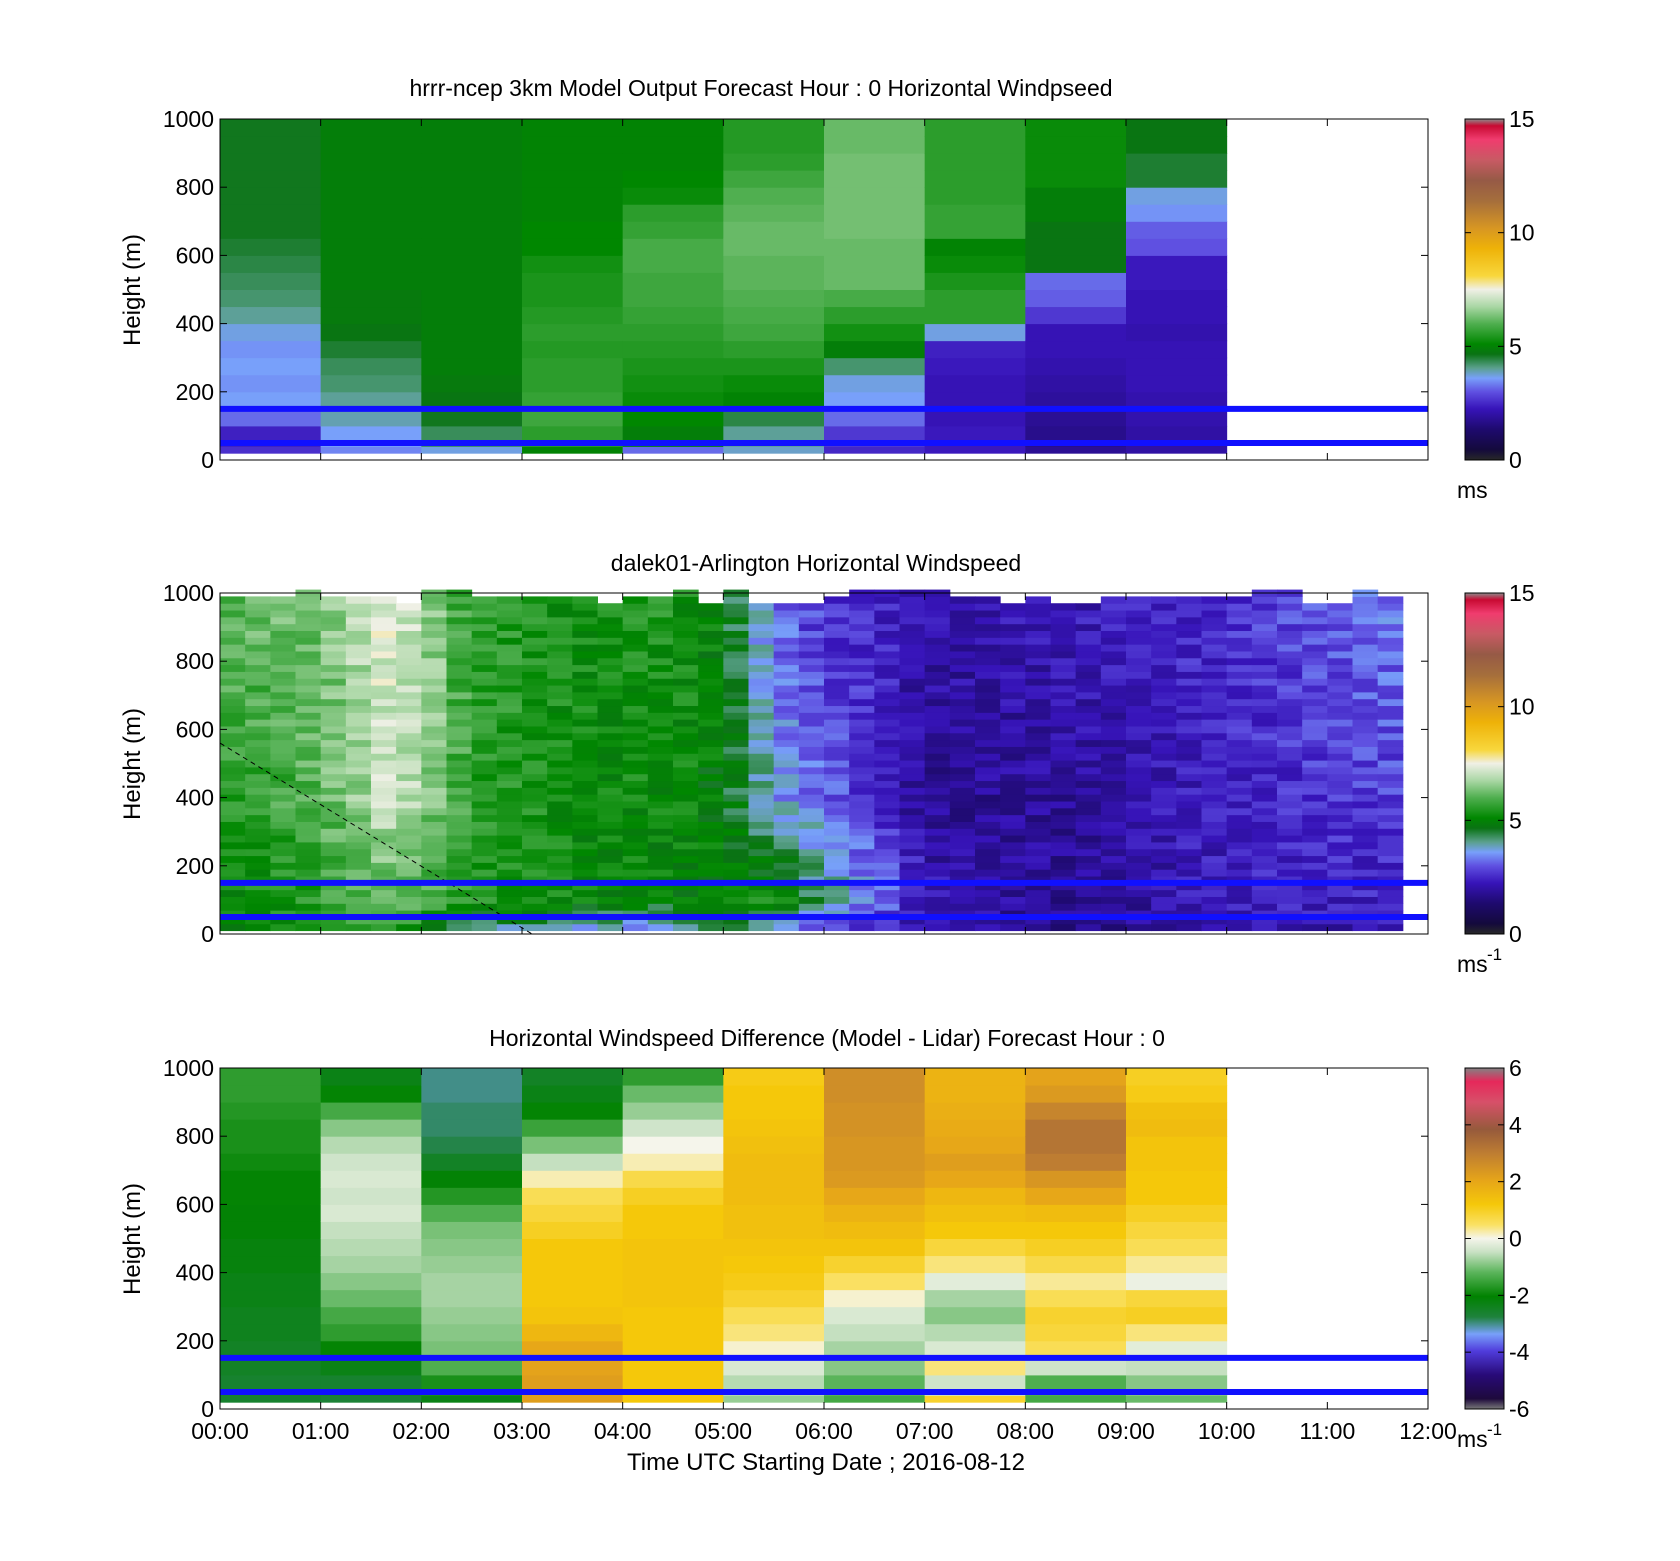 The image size is (1680, 1561). I want to click on x-tick-label: 10:00, so click(1227, 1431).